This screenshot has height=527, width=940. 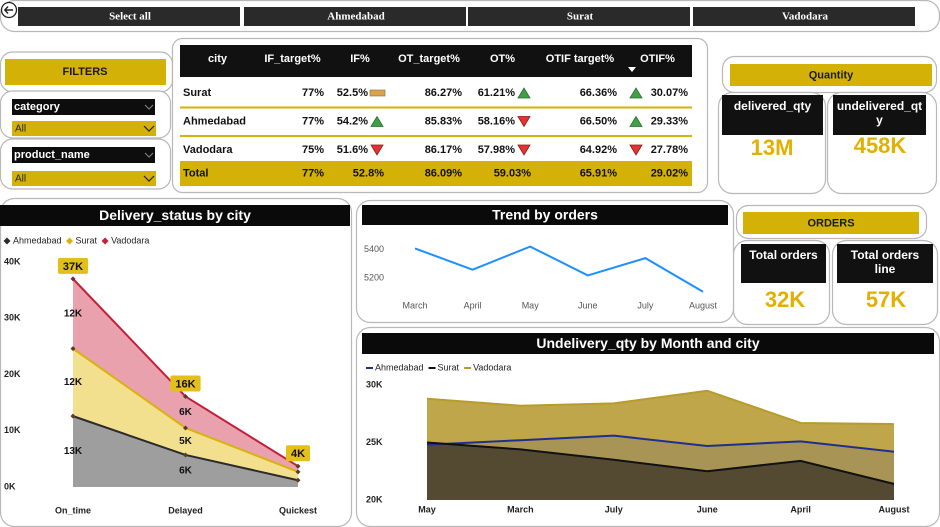 I want to click on filters-title: FILTERS, so click(x=84, y=72).